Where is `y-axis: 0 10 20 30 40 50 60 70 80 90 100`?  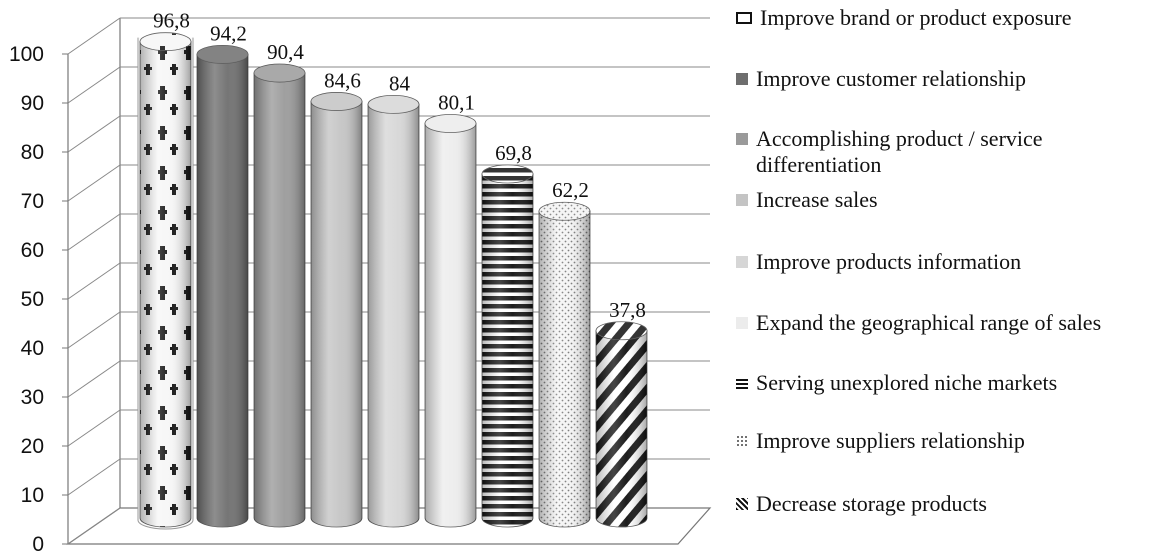
y-axis: 0 10 20 30 40 50 60 70 80 90 100 is located at coordinates (38, 297).